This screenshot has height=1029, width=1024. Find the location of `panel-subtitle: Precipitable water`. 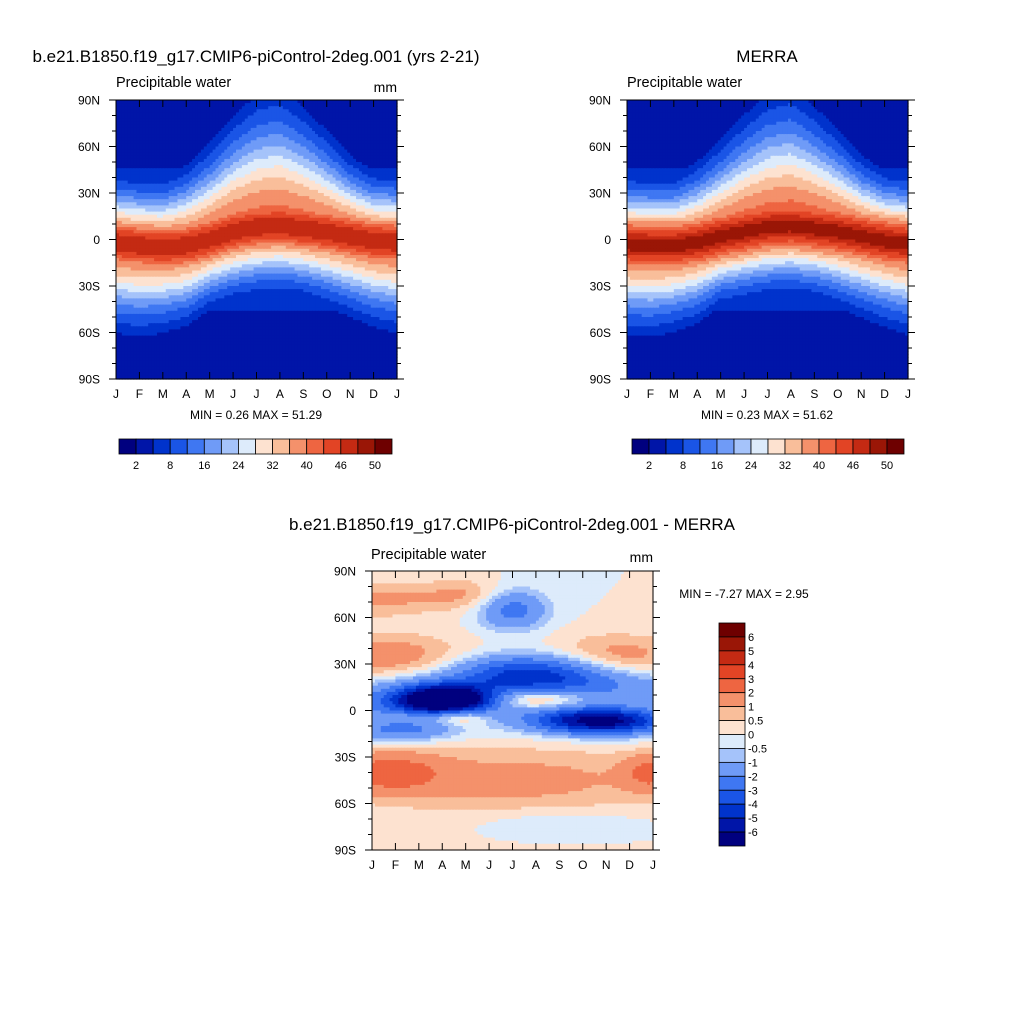

panel-subtitle: Precipitable water is located at coordinates (173, 83).